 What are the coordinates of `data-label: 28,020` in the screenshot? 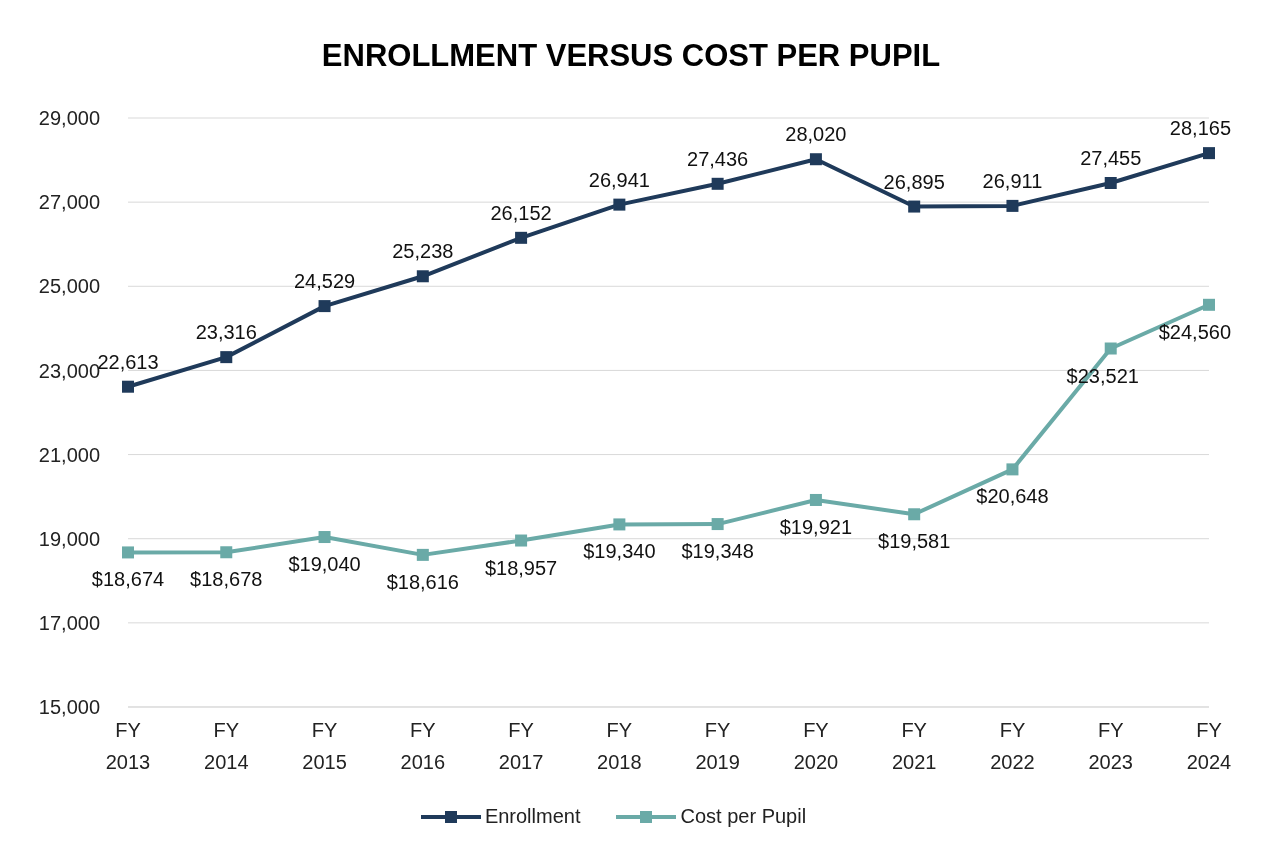 It's located at (816, 134).